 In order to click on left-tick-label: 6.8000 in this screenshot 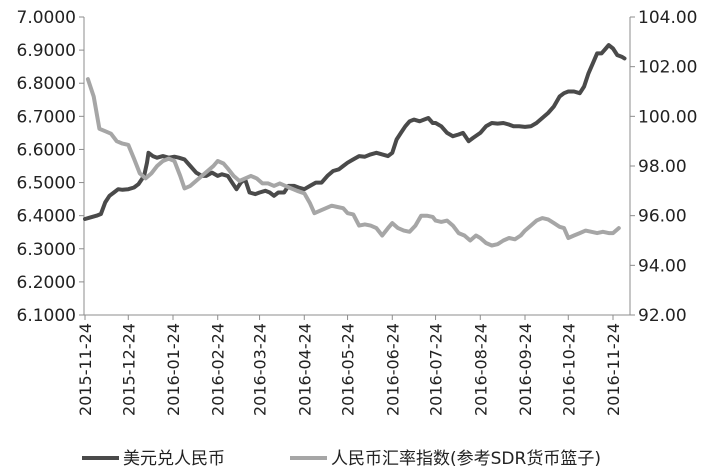, I will do `click(46, 84)`.